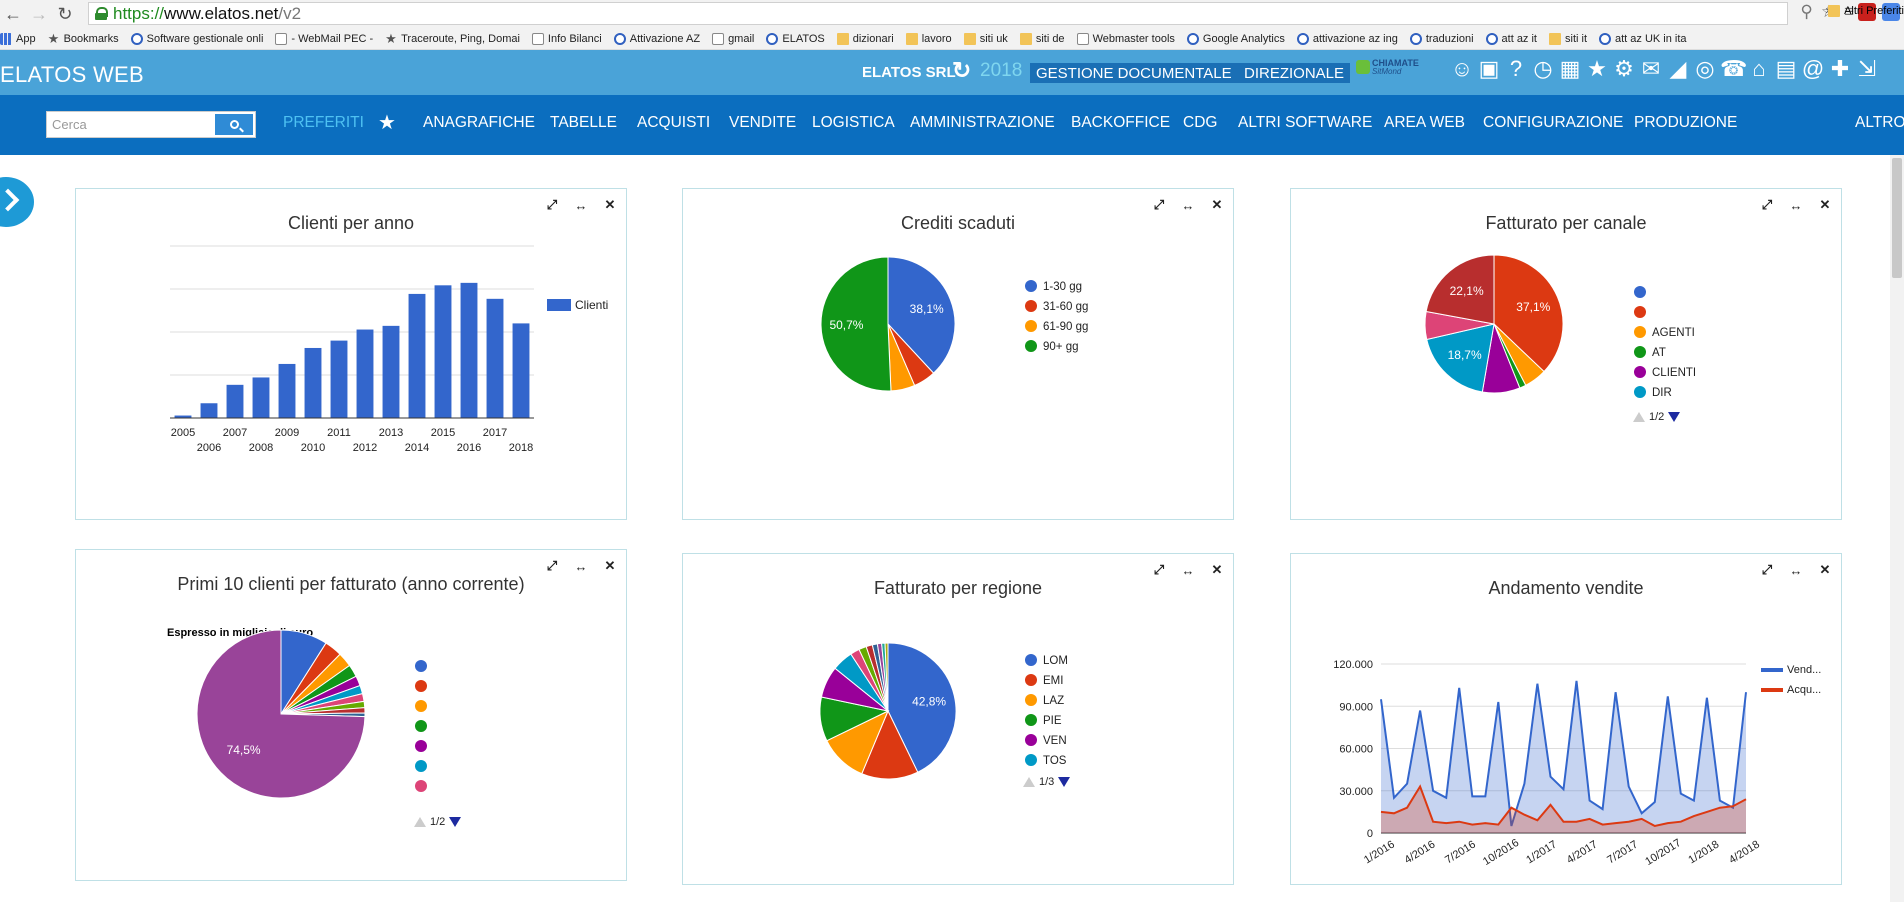  What do you see at coordinates (656, 38) in the screenshot?
I see `bookmark-item: Attivazione AZ` at bounding box center [656, 38].